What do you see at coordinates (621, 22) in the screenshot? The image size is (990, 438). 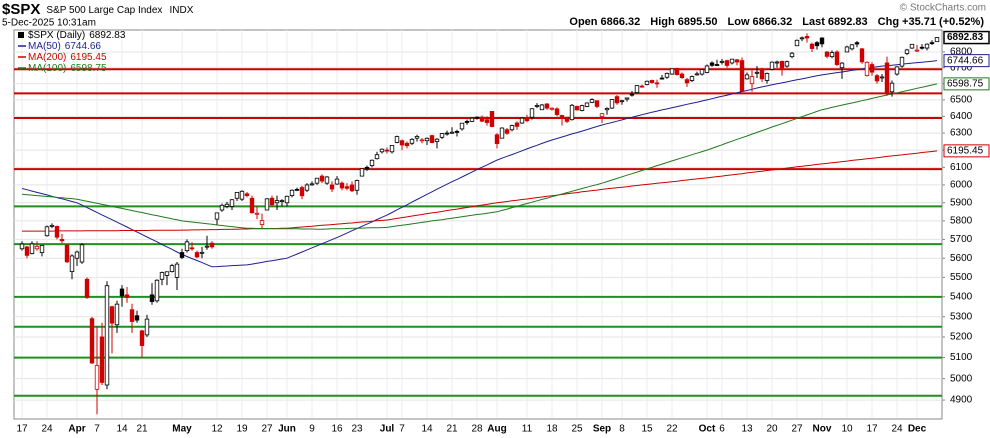 I see `quote-value: 6866.32` at bounding box center [621, 22].